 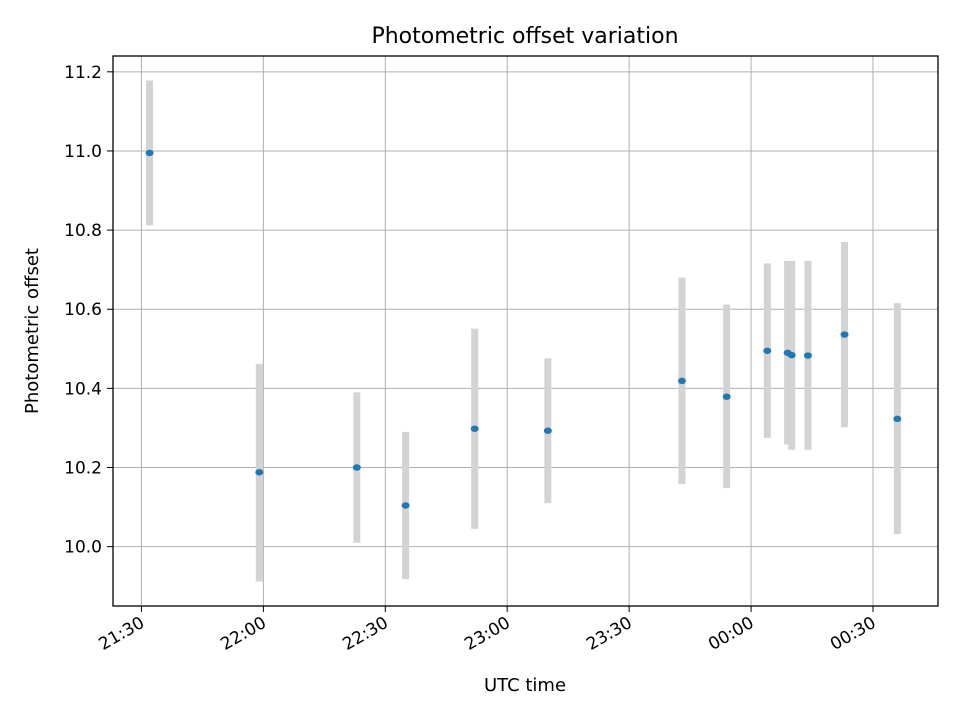 I want to click on x-axis-ticks: 21:30 22:00 22:30 23:00 23:30 00:00 00:30, so click(x=487, y=630).